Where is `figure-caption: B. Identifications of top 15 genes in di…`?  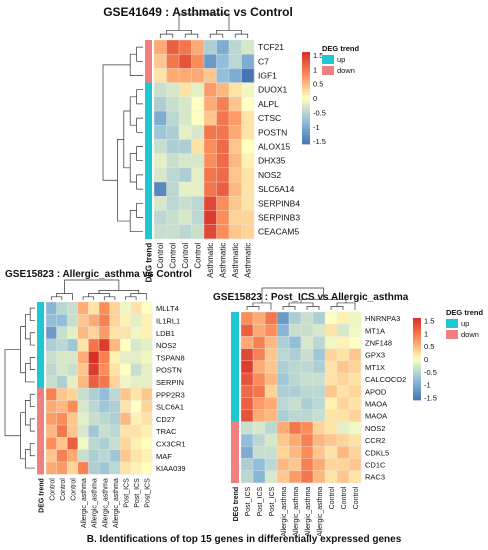 figure-caption: B. Identifications of top 15 genes in di… is located at coordinates (244, 539).